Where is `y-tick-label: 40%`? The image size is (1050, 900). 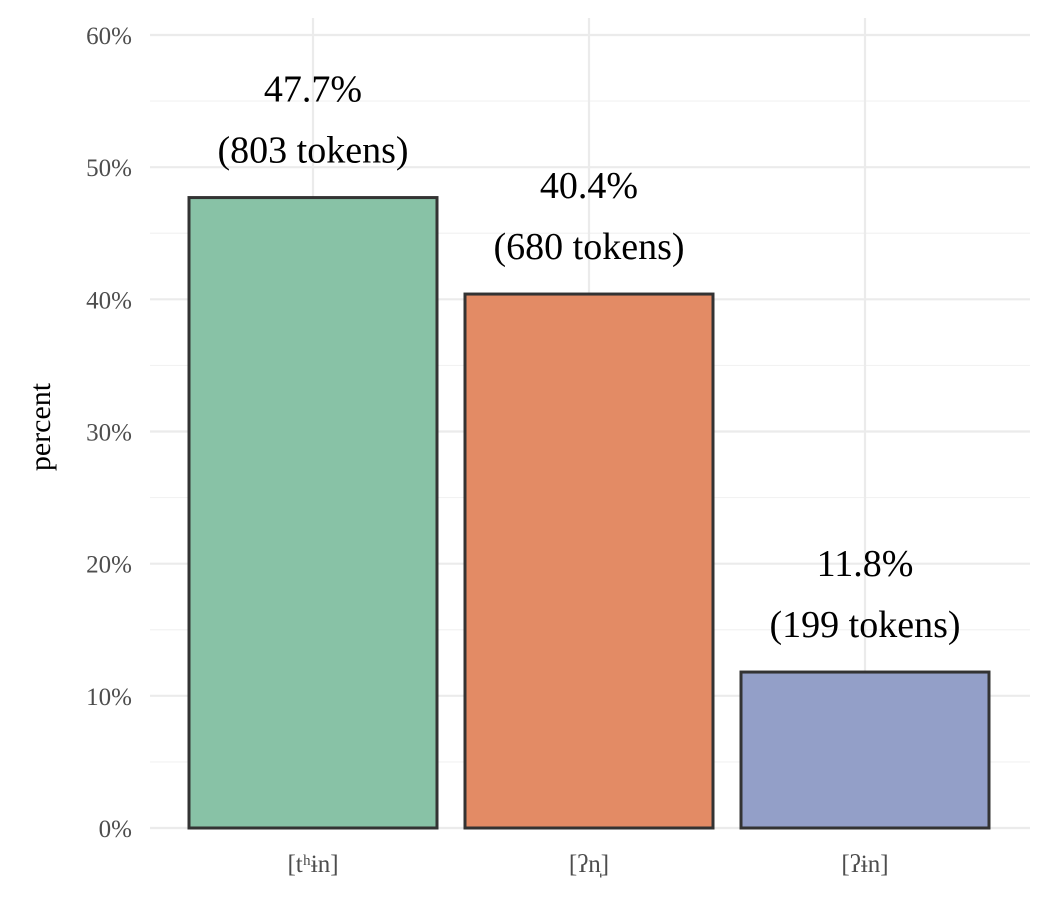 y-tick-label: 40% is located at coordinates (109, 300).